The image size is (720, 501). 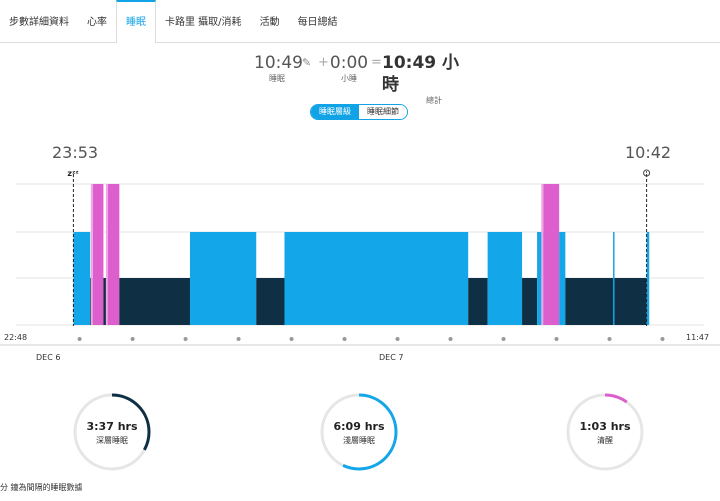 What do you see at coordinates (359, 426) in the screenshot?
I see `light-sleep-value: 6:09 hrs` at bounding box center [359, 426].